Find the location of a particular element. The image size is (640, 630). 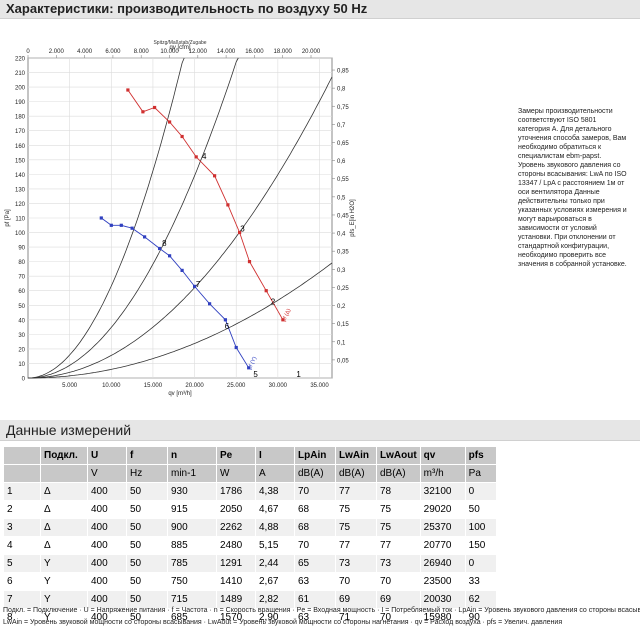

y-right-tick-label: 0,65 is located at coordinates (343, 144).